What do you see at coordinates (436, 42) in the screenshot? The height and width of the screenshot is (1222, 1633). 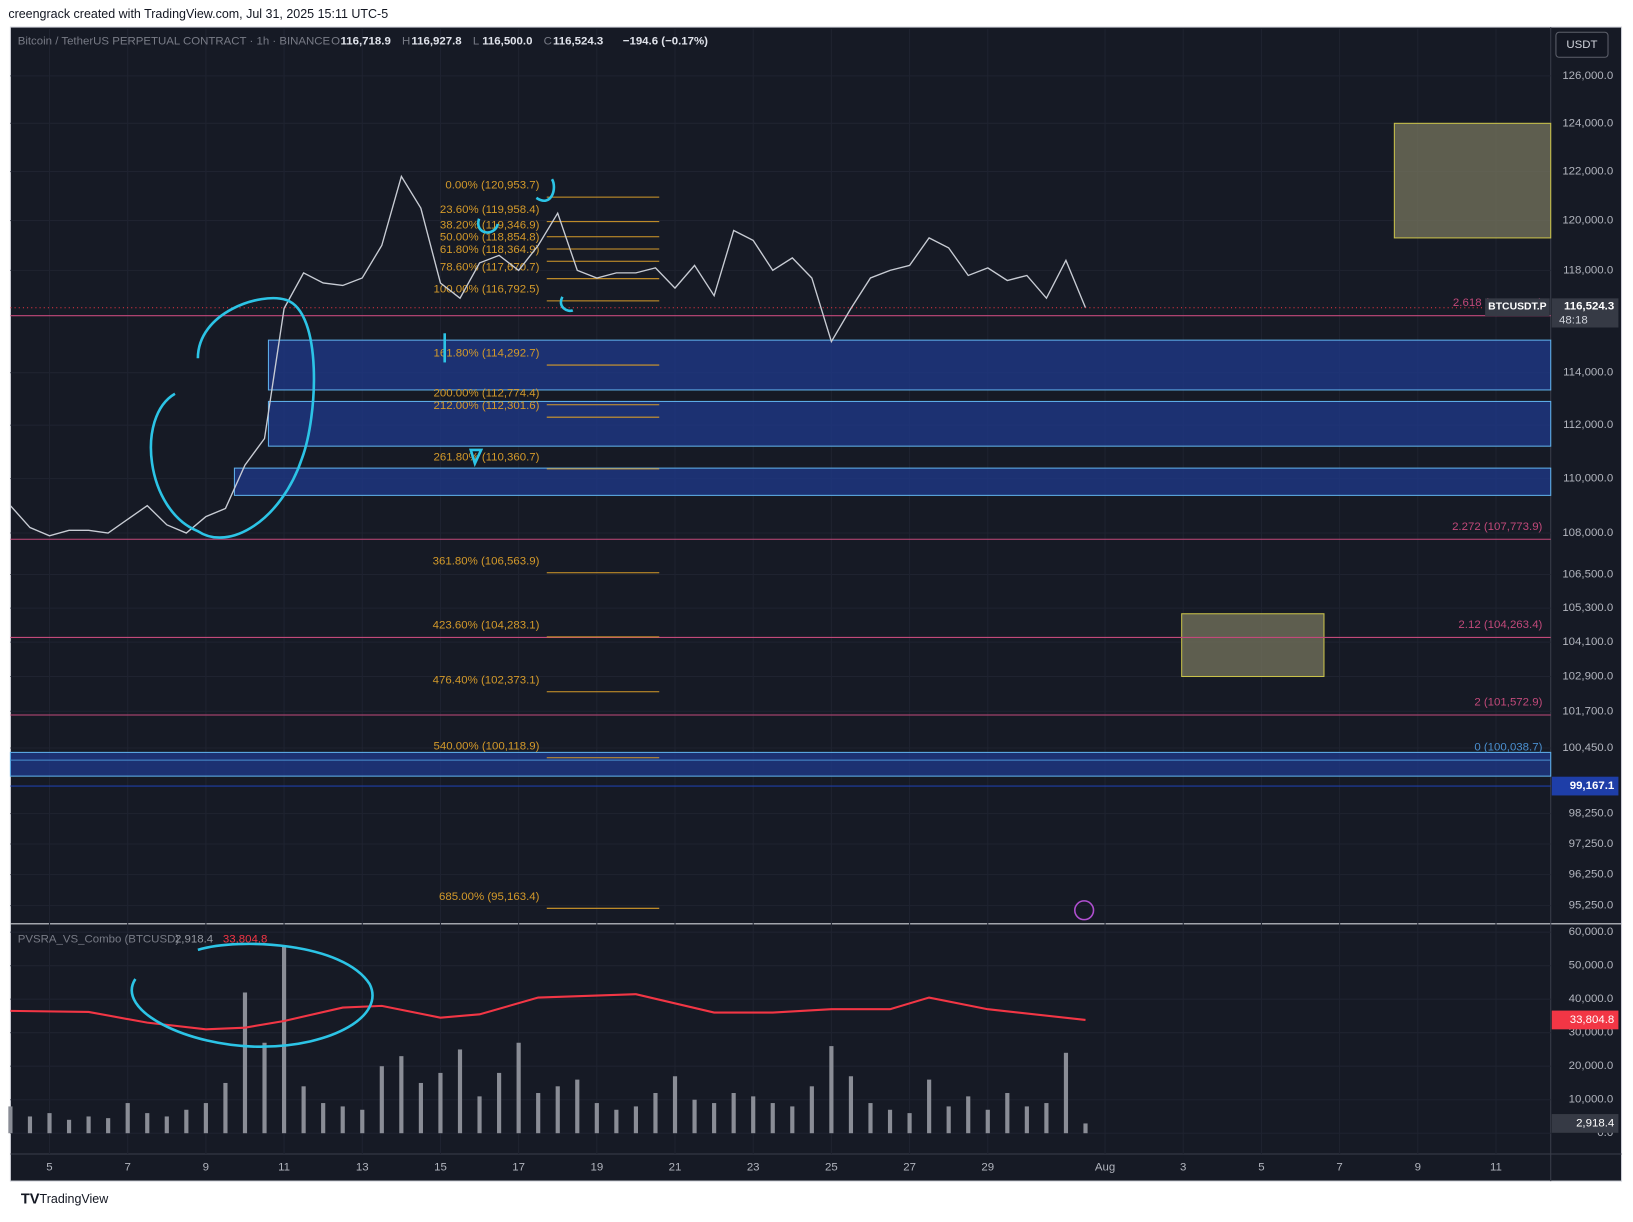 I see `ohlc-value: 116,927.8` at bounding box center [436, 42].